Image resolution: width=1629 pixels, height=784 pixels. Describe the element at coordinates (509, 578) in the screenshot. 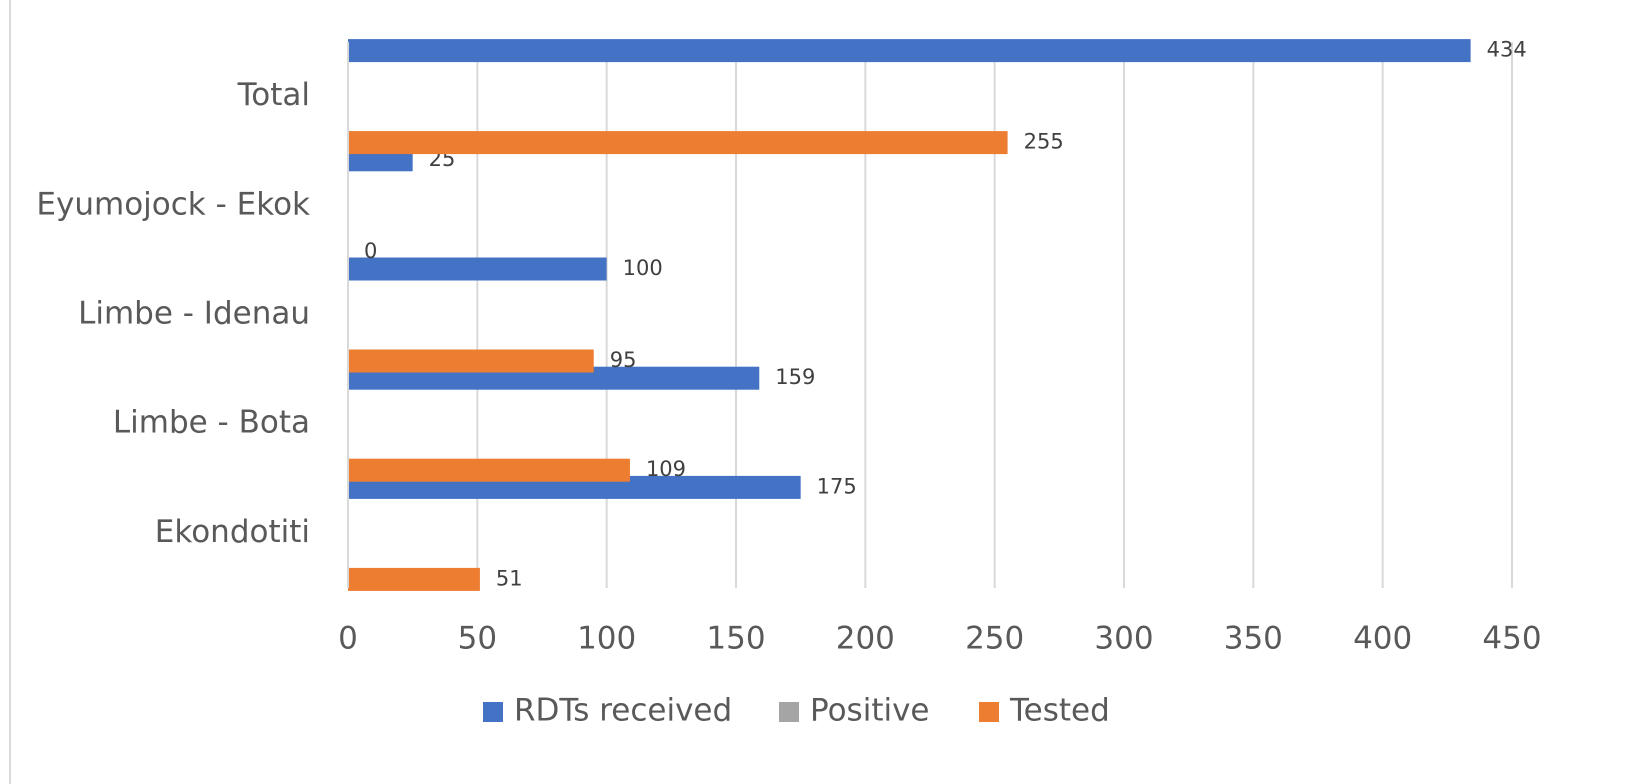

I see `data-label: 51` at that location.